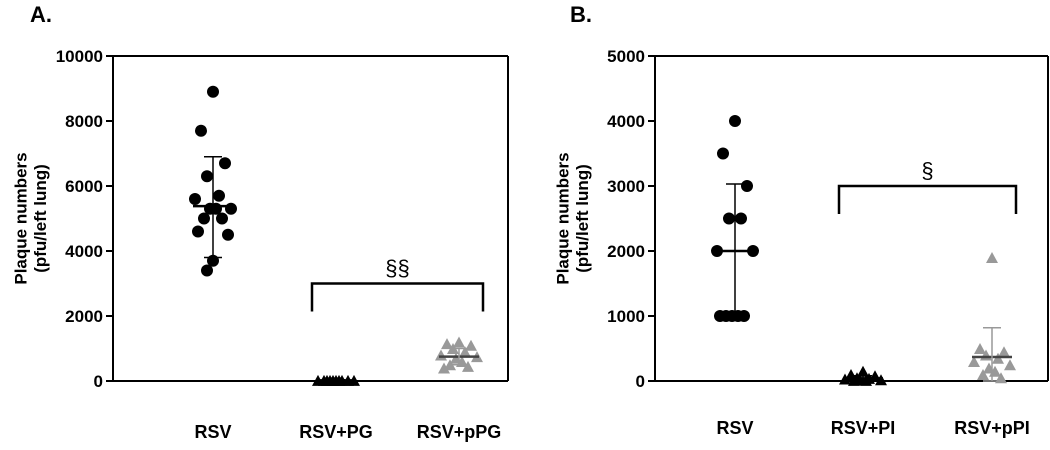 This screenshot has width=1050, height=450. I want to click on y-tick-label: 10000, so click(79, 56).